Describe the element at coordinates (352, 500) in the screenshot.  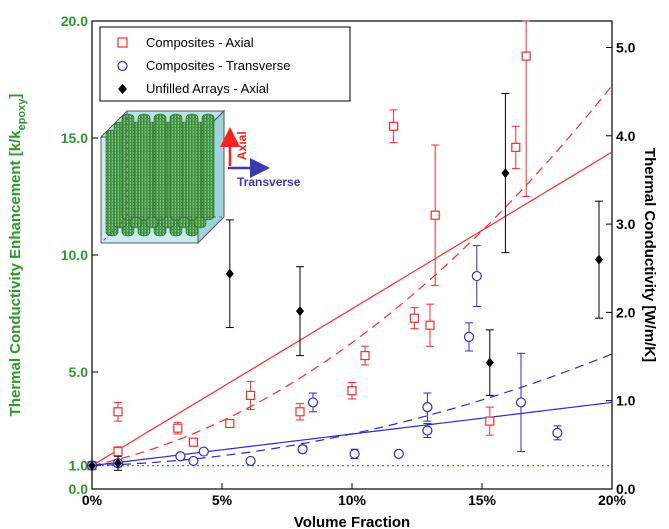
I see `x-tick-label: 10%` at that location.